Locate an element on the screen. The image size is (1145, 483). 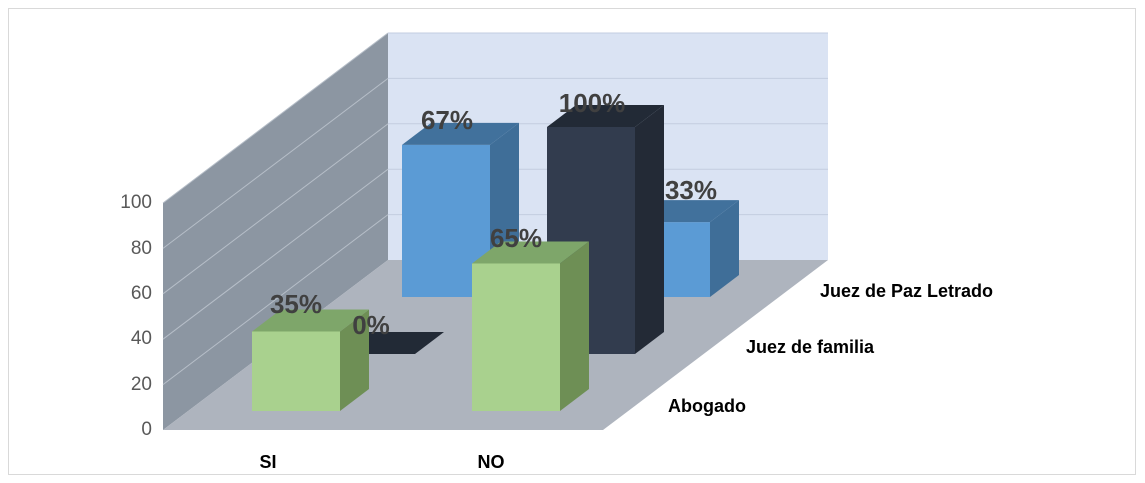
data-label-abogado-si: 35% is located at coordinates (296, 304).